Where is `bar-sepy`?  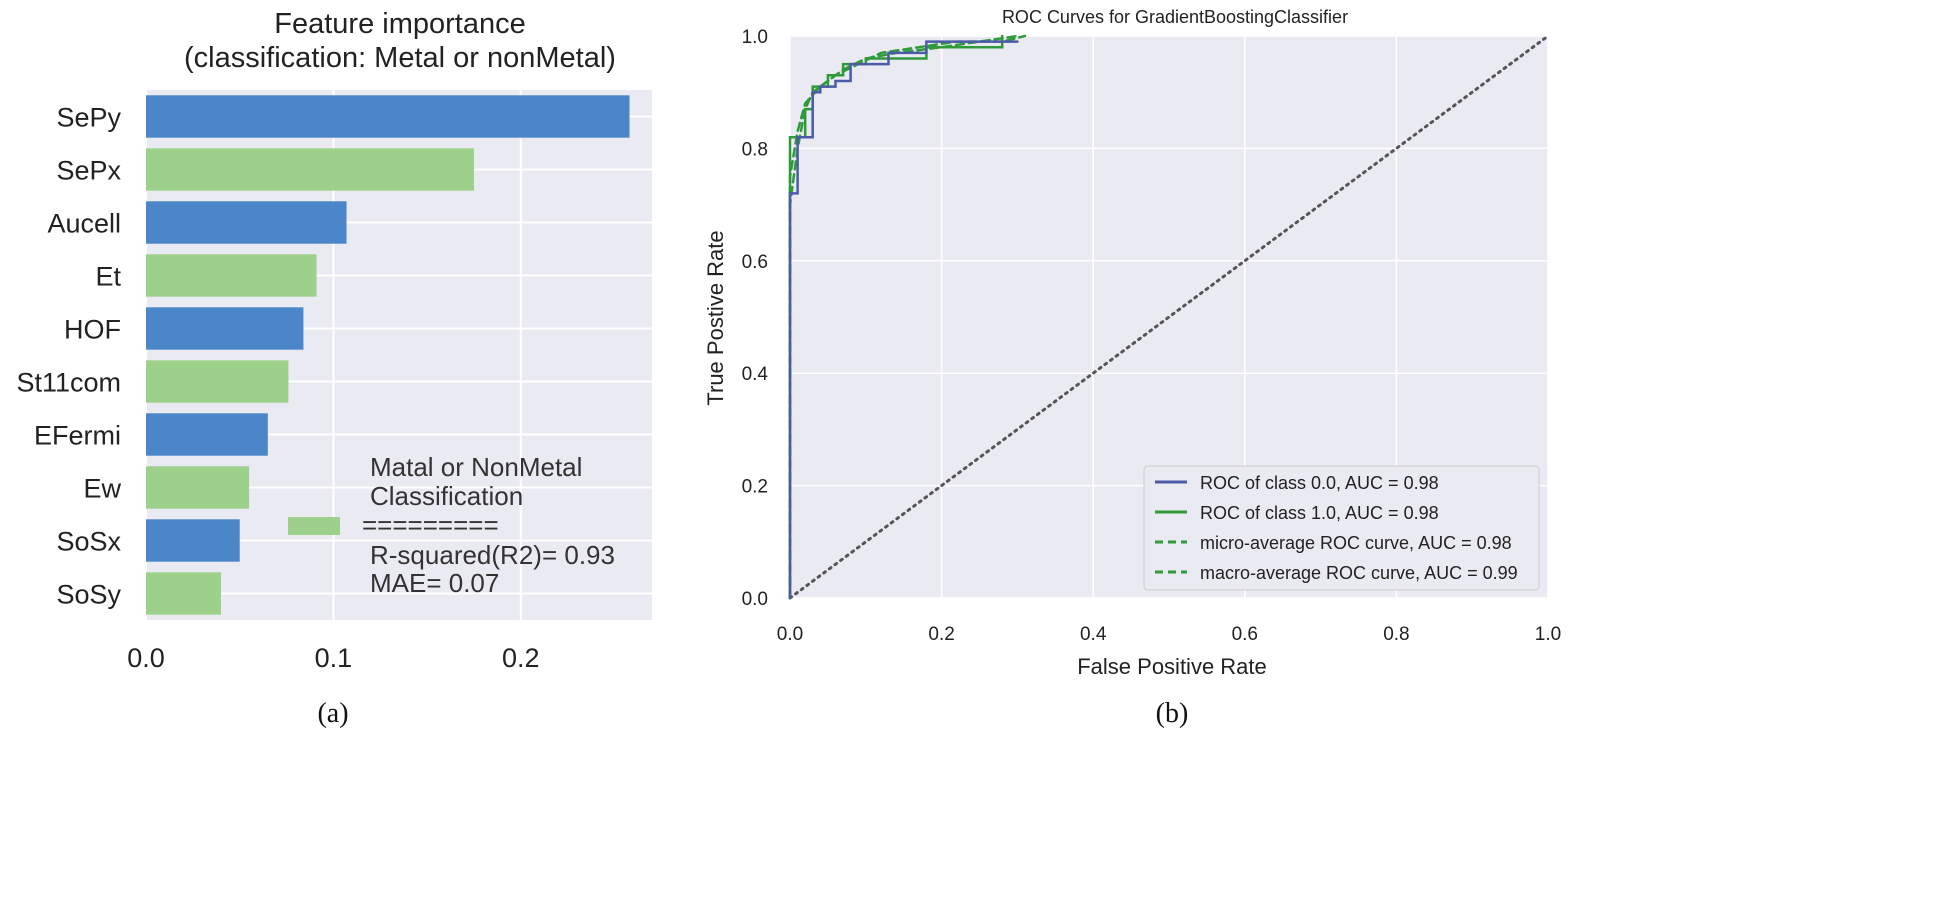 bar-sepy is located at coordinates (388, 116).